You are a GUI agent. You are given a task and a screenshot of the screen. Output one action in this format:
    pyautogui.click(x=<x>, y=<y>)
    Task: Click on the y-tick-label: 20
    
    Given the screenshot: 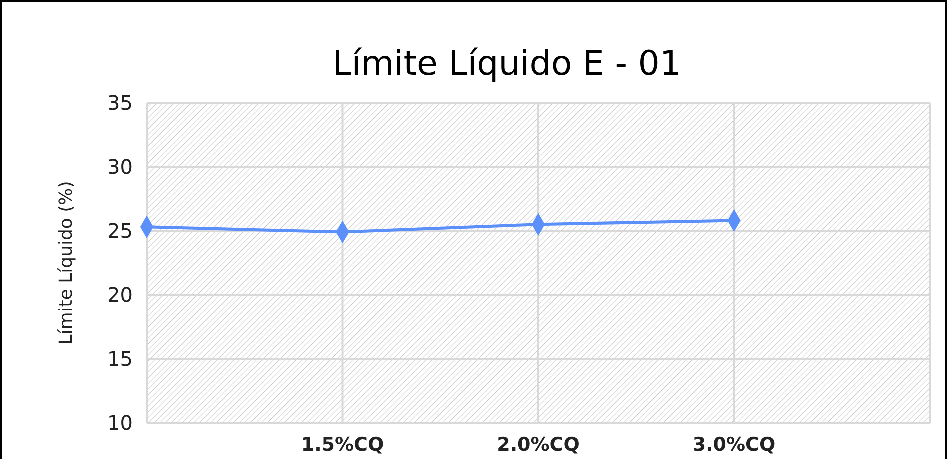 What is the action you would take?
    pyautogui.click(x=120, y=295)
    